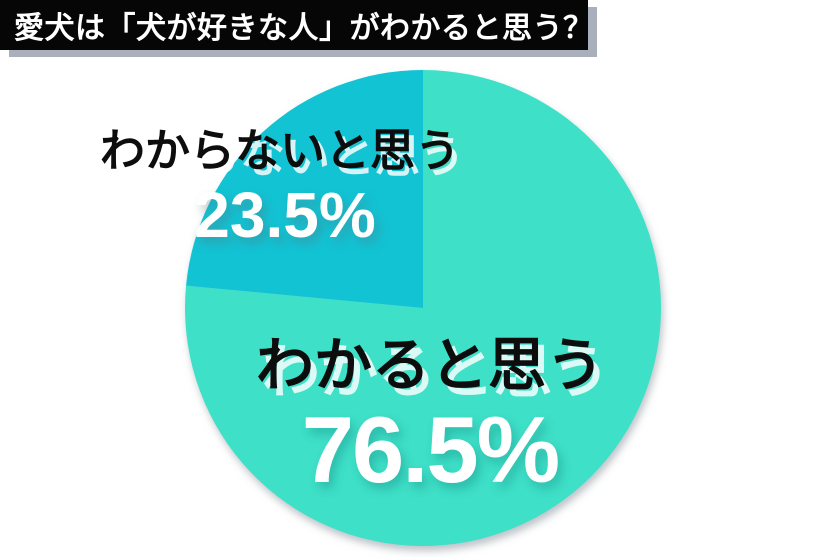 The width and height of the screenshot is (837, 558). I want to click on slice-value-known: 76.5%, so click(431, 449).